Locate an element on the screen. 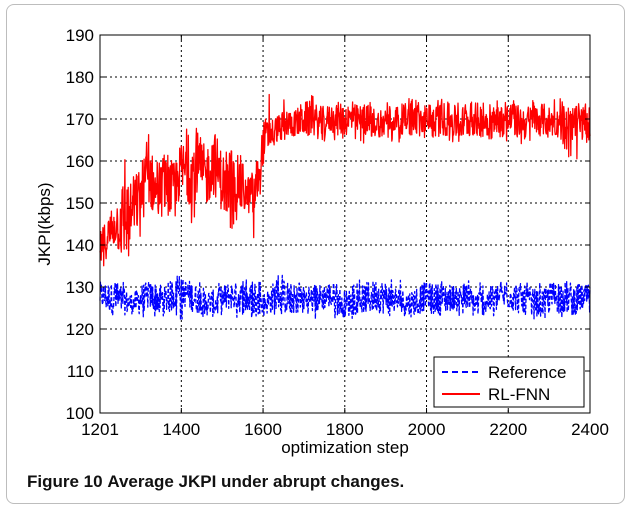  y-tick-label: 140 is located at coordinates (80, 245).